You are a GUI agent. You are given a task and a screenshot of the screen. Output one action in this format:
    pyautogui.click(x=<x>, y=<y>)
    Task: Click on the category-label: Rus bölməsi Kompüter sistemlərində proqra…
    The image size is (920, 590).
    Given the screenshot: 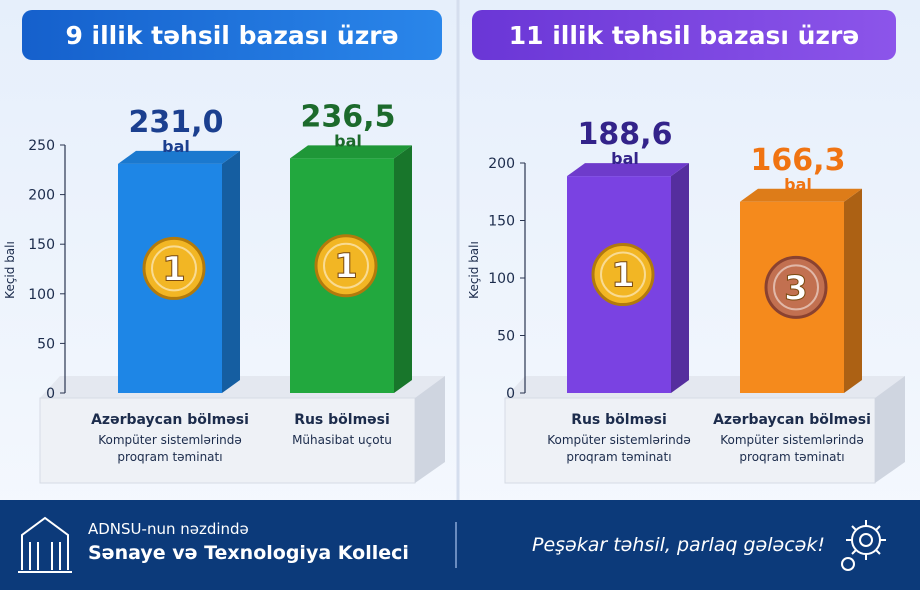 What is the action you would take?
    pyautogui.click(x=619, y=439)
    